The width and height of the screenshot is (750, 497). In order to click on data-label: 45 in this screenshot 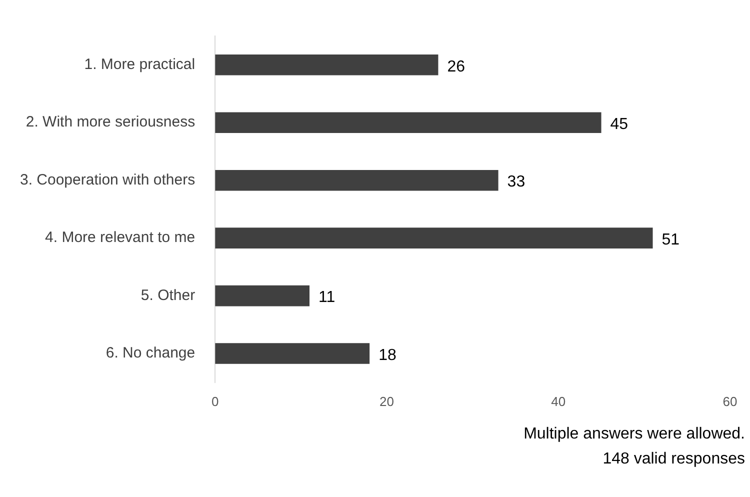, I will do `click(619, 125)`.